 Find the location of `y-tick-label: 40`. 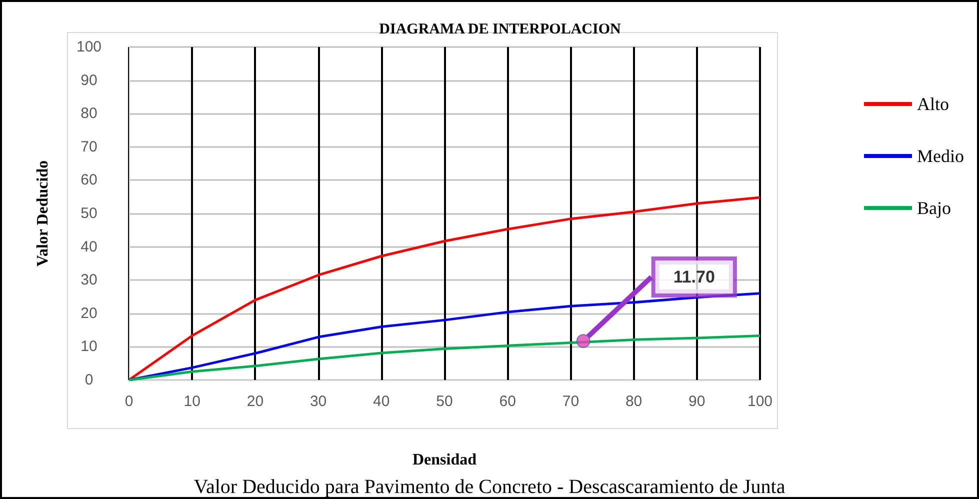

y-tick-label: 40 is located at coordinates (89, 247).